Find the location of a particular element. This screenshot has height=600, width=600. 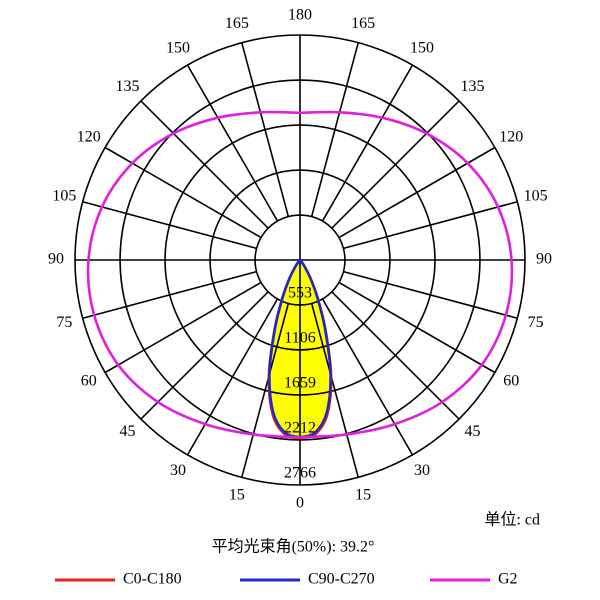

angle-label: 0 is located at coordinates (300, 503).